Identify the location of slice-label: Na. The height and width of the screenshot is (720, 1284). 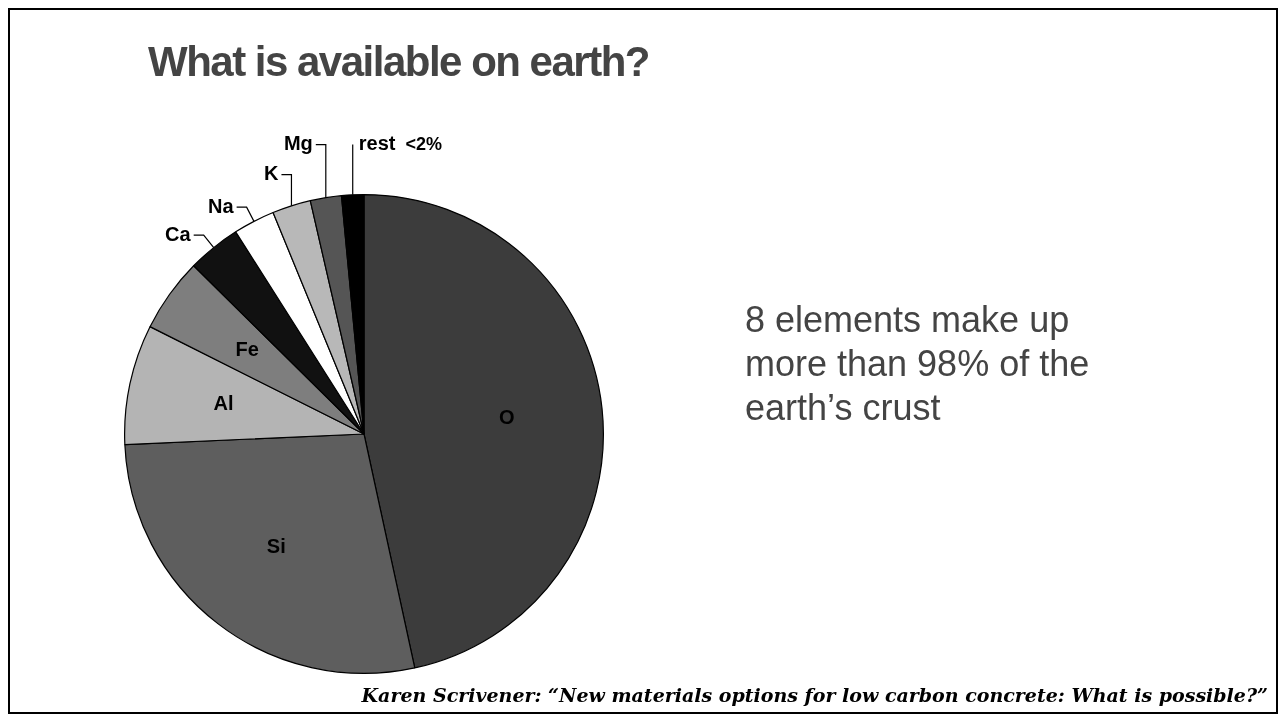
(221, 205).